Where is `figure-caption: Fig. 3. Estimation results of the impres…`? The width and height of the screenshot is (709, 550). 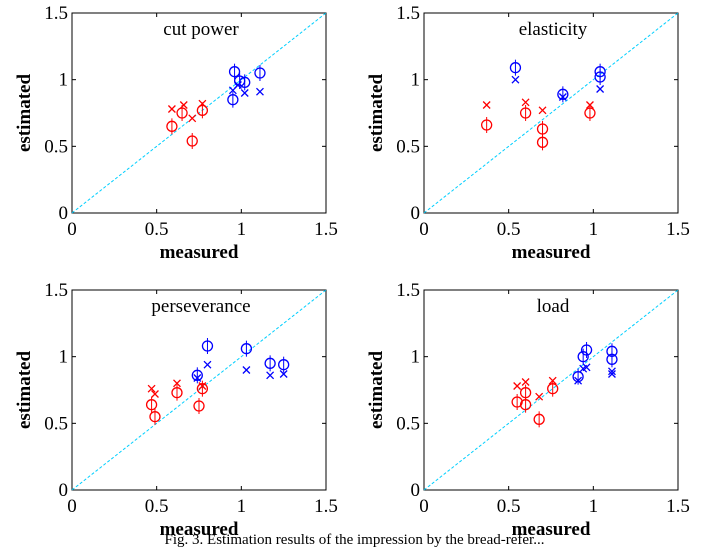
figure-caption: Fig. 3. Estimation results of the impres… is located at coordinates (354, 540).